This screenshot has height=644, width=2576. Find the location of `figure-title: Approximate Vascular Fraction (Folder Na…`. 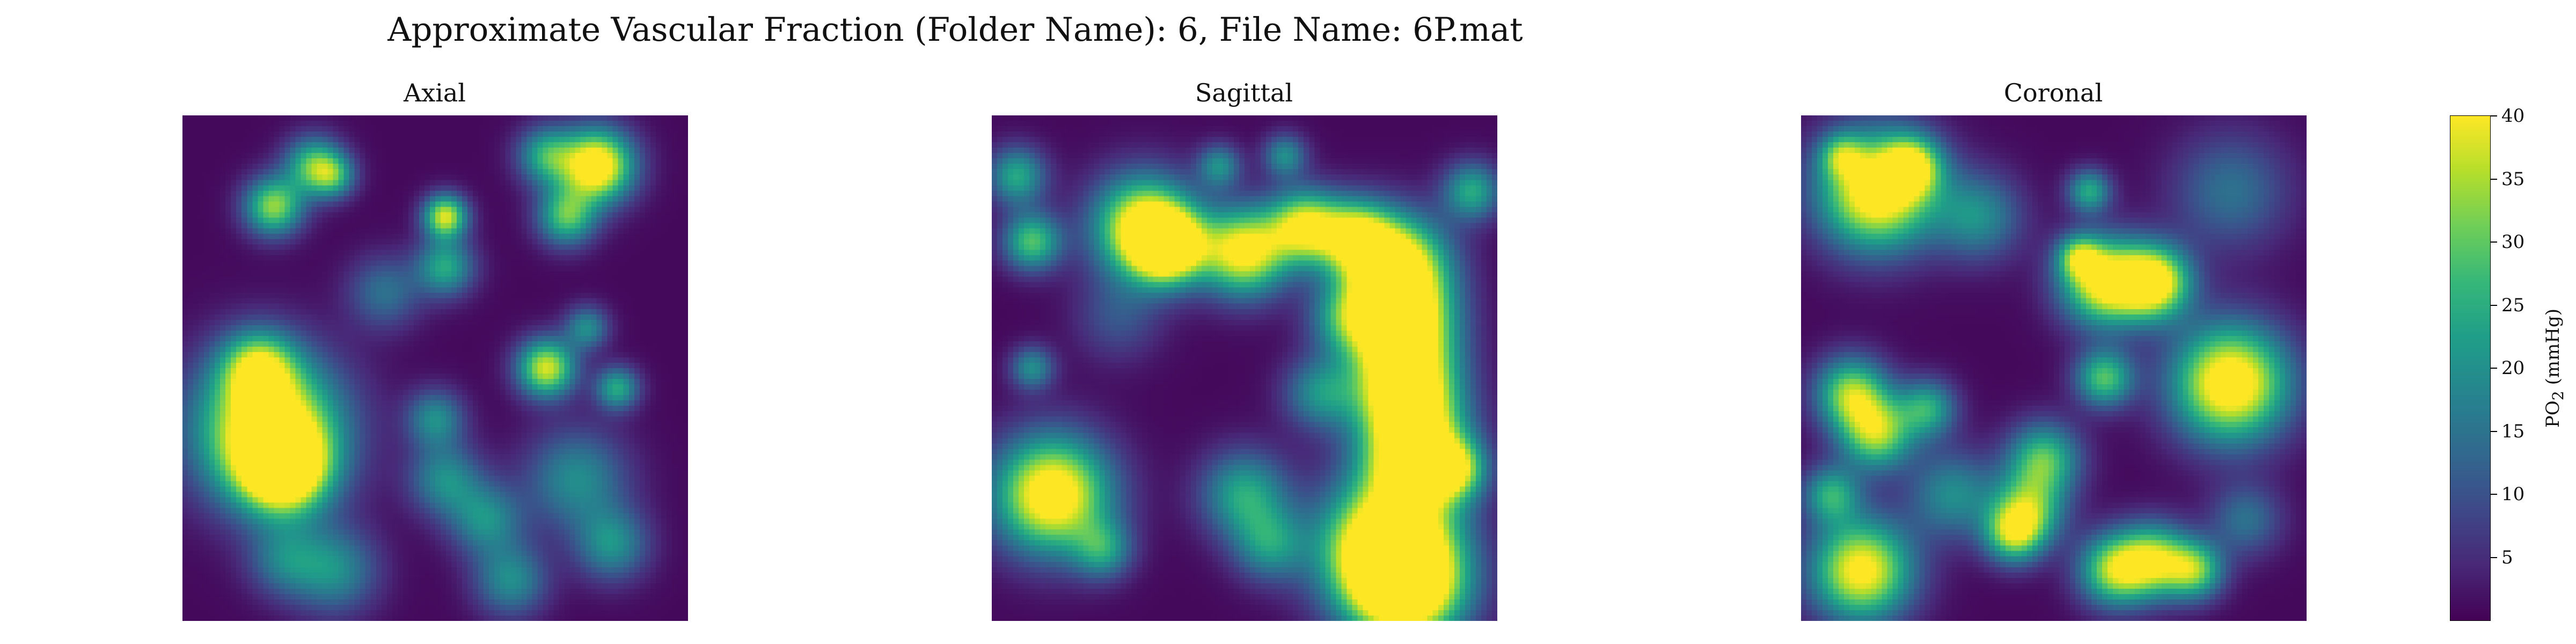

figure-title: Approximate Vascular Fraction (Folder Na… is located at coordinates (955, 30).